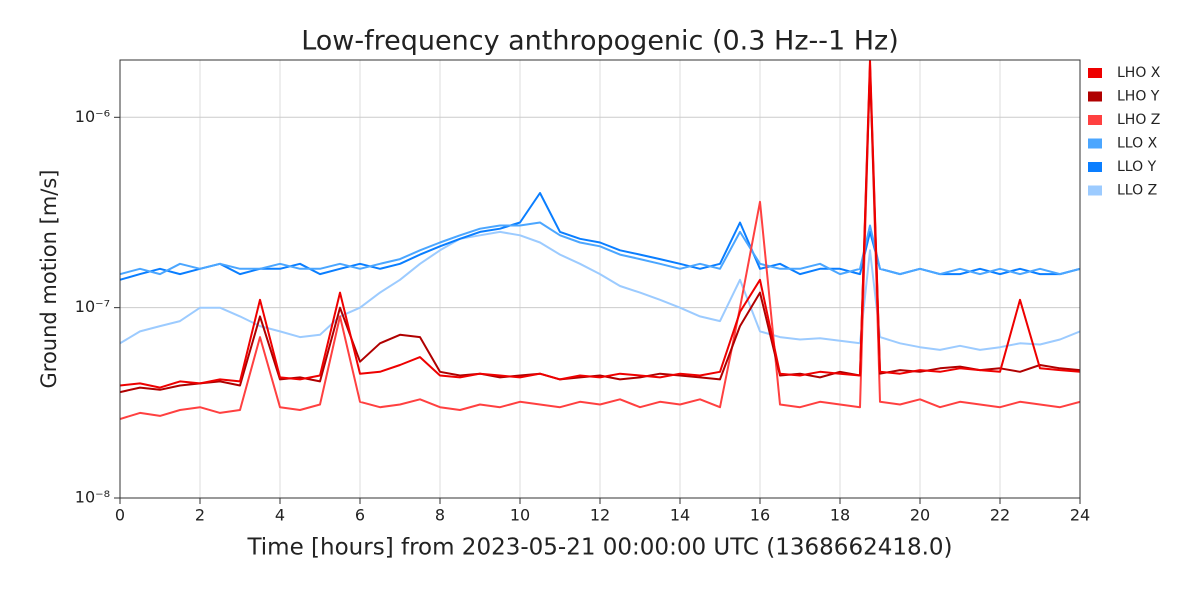 Image resolution: width=1200 pixels, height=604 pixels. Describe the element at coordinates (680, 515) in the screenshot. I see `x-tick-label: 14` at that location.